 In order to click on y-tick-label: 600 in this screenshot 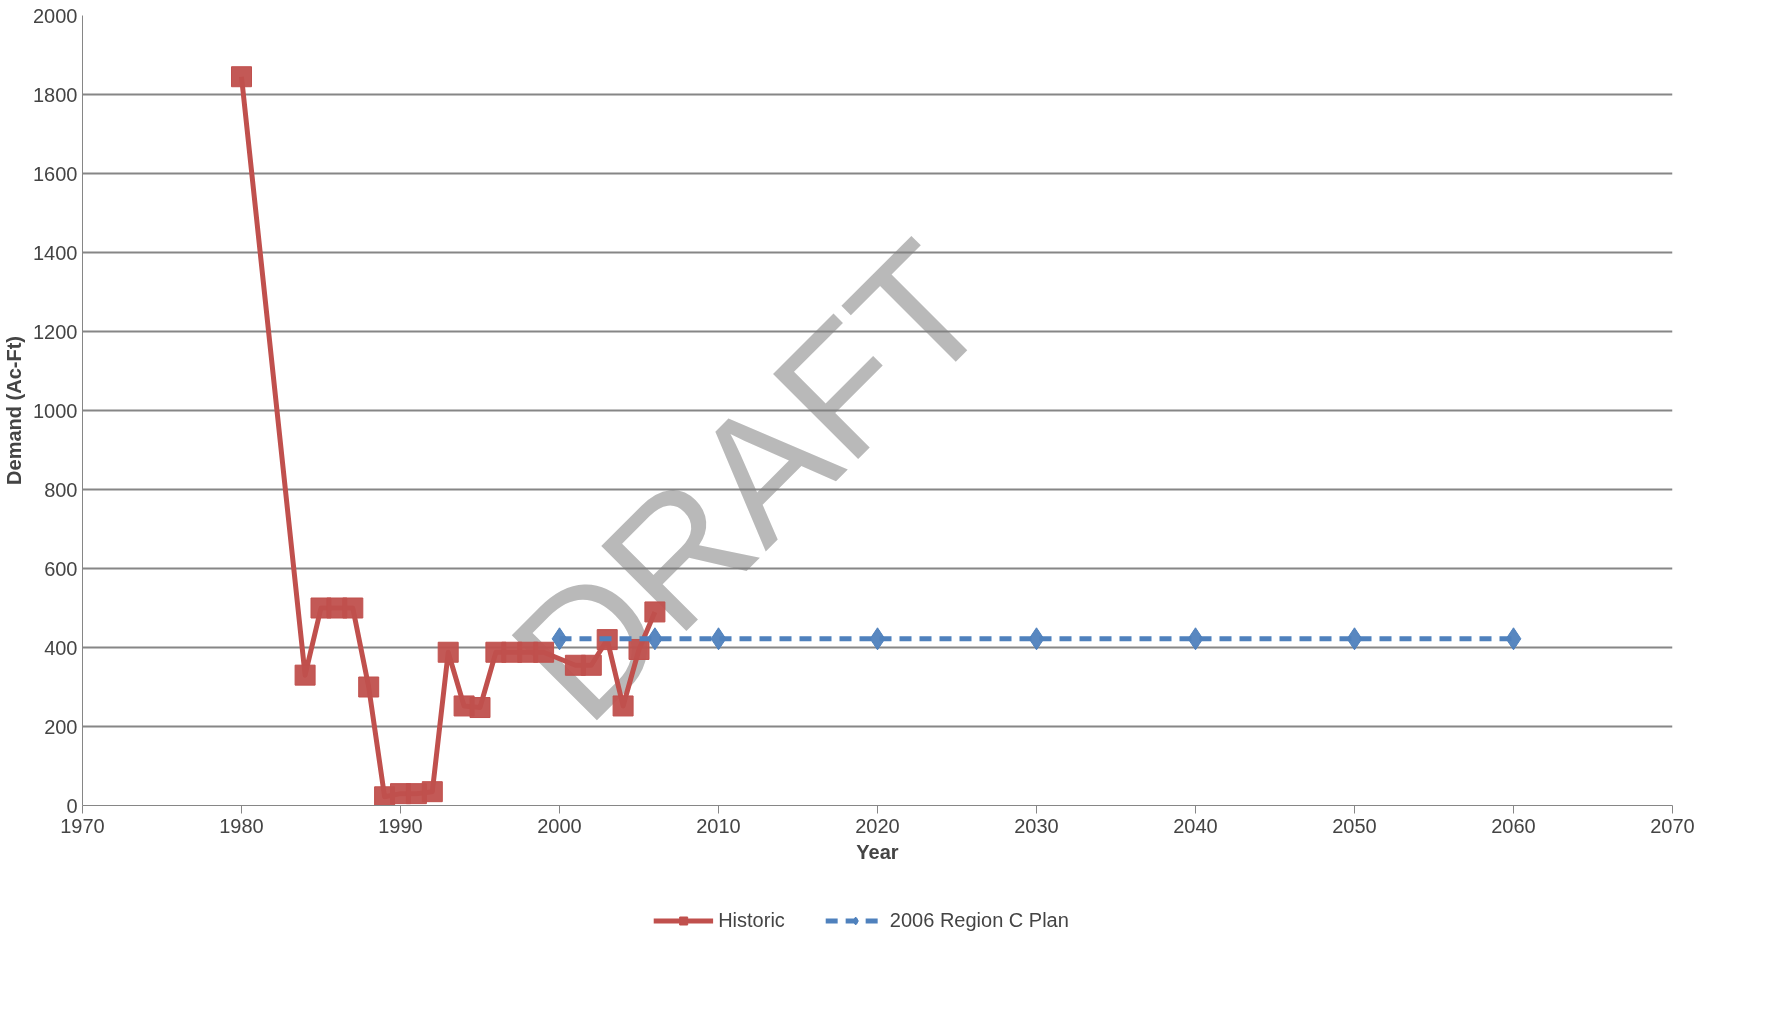, I will do `click(61, 568)`.